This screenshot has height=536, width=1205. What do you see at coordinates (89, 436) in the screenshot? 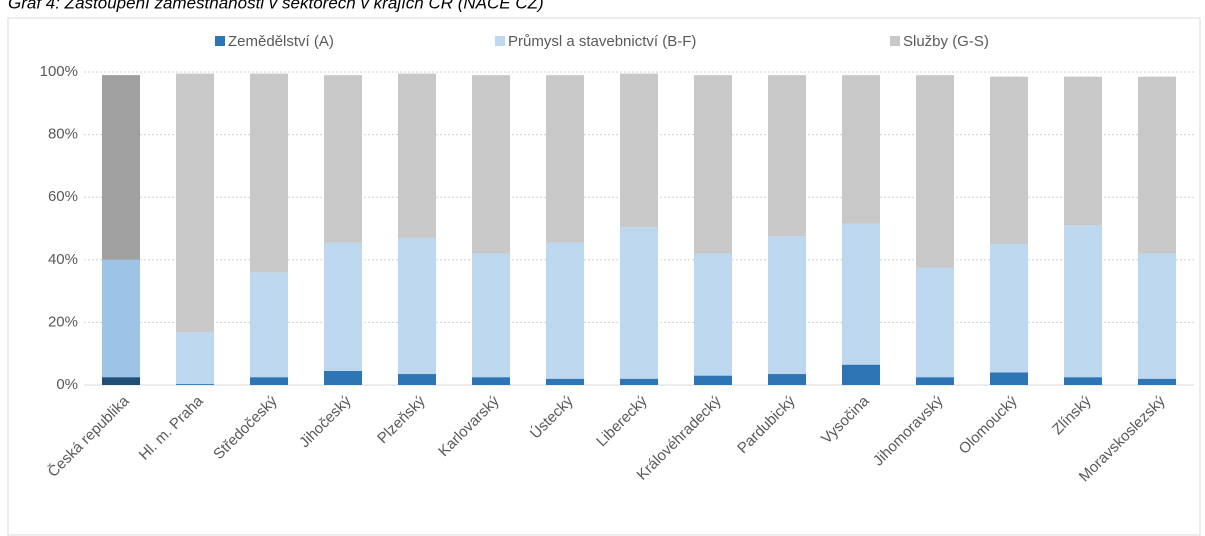
I see `x-tick-label: Česká republika` at bounding box center [89, 436].